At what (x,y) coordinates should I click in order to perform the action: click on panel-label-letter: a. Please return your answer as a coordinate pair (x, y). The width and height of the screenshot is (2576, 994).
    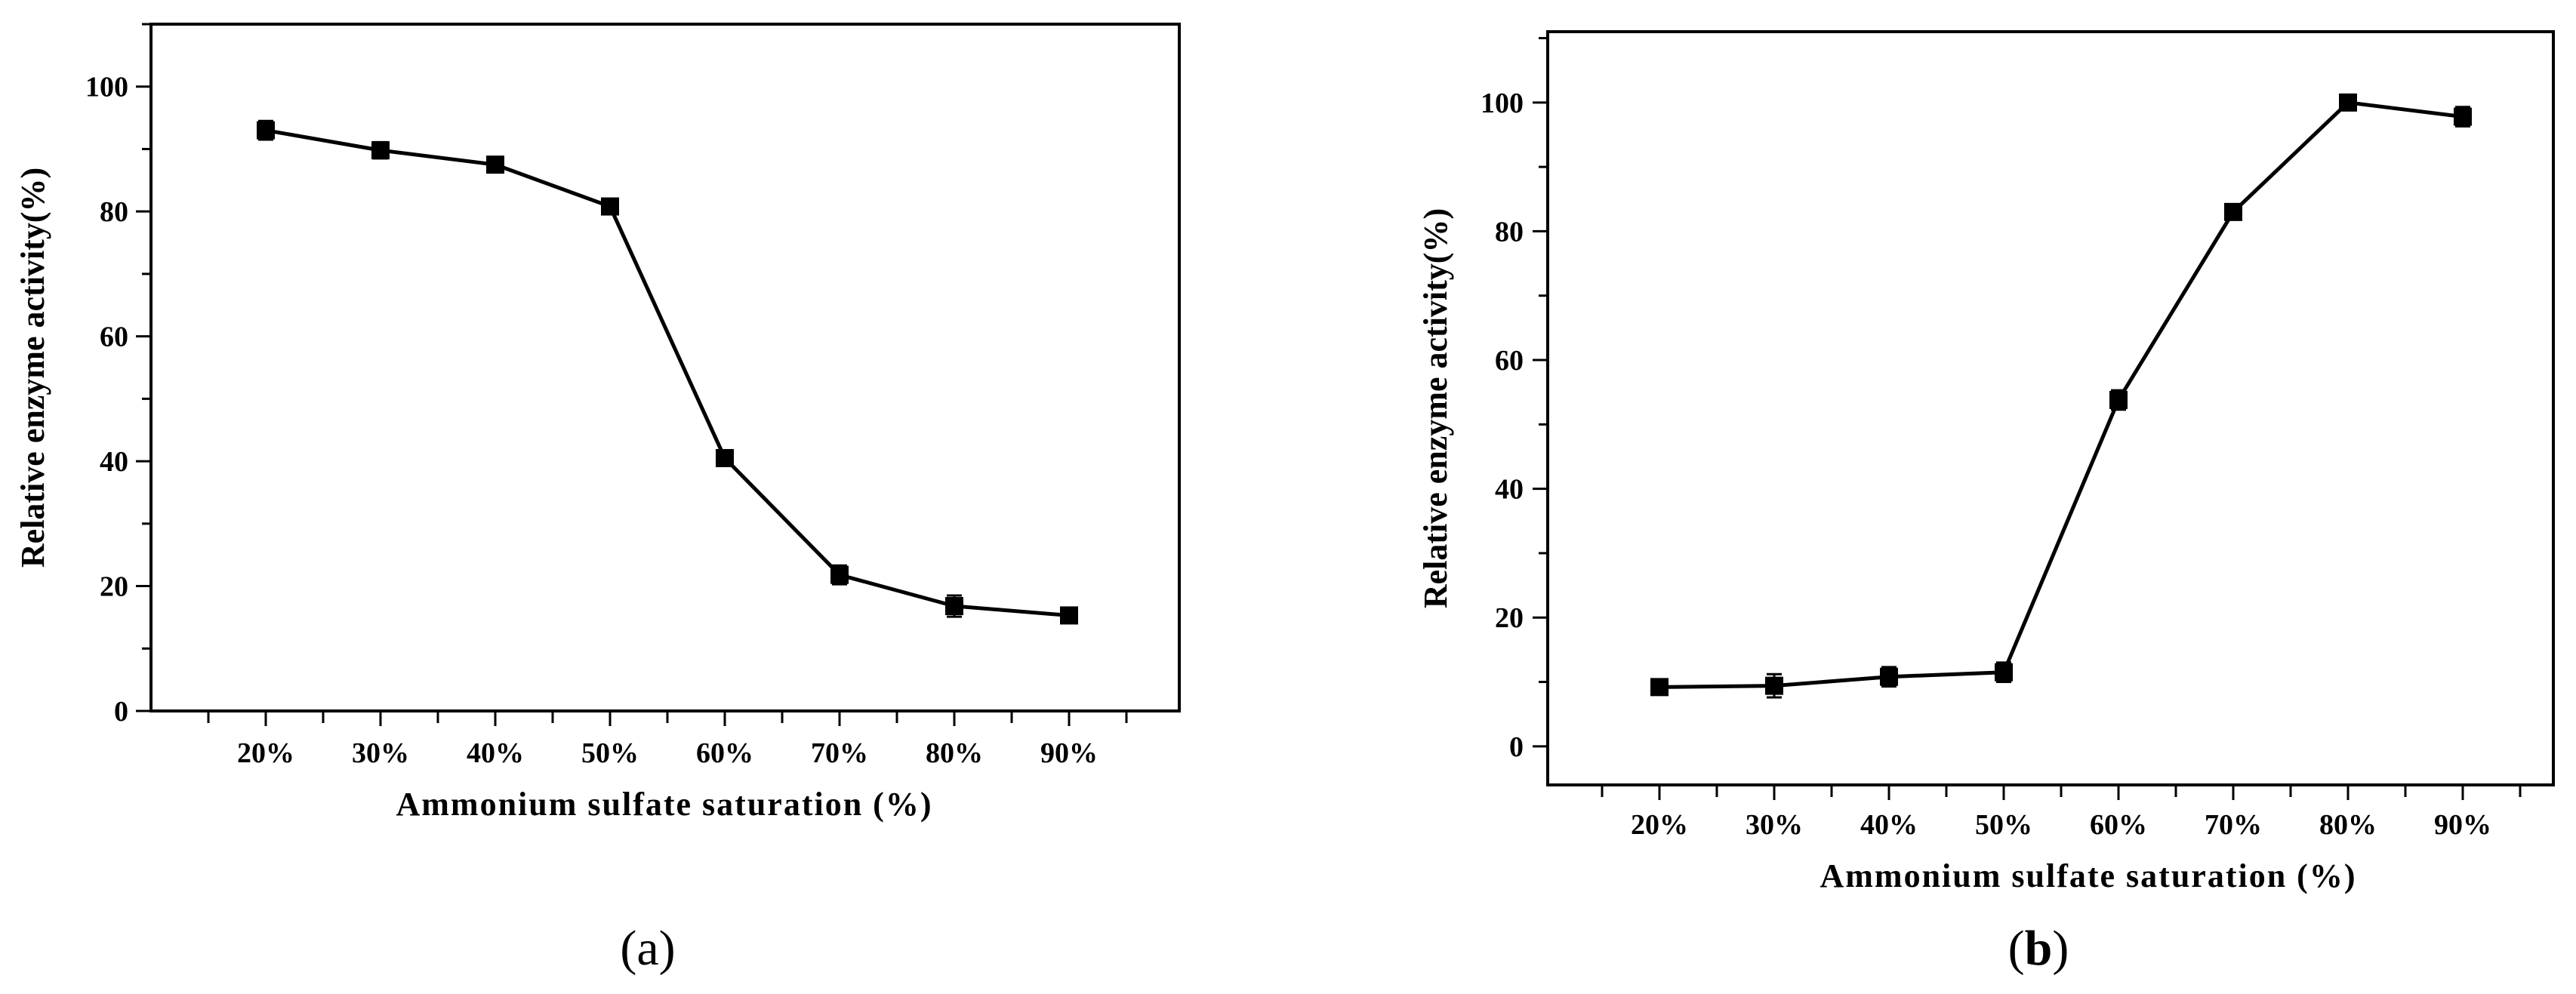
    Looking at the image, I should click on (647, 948).